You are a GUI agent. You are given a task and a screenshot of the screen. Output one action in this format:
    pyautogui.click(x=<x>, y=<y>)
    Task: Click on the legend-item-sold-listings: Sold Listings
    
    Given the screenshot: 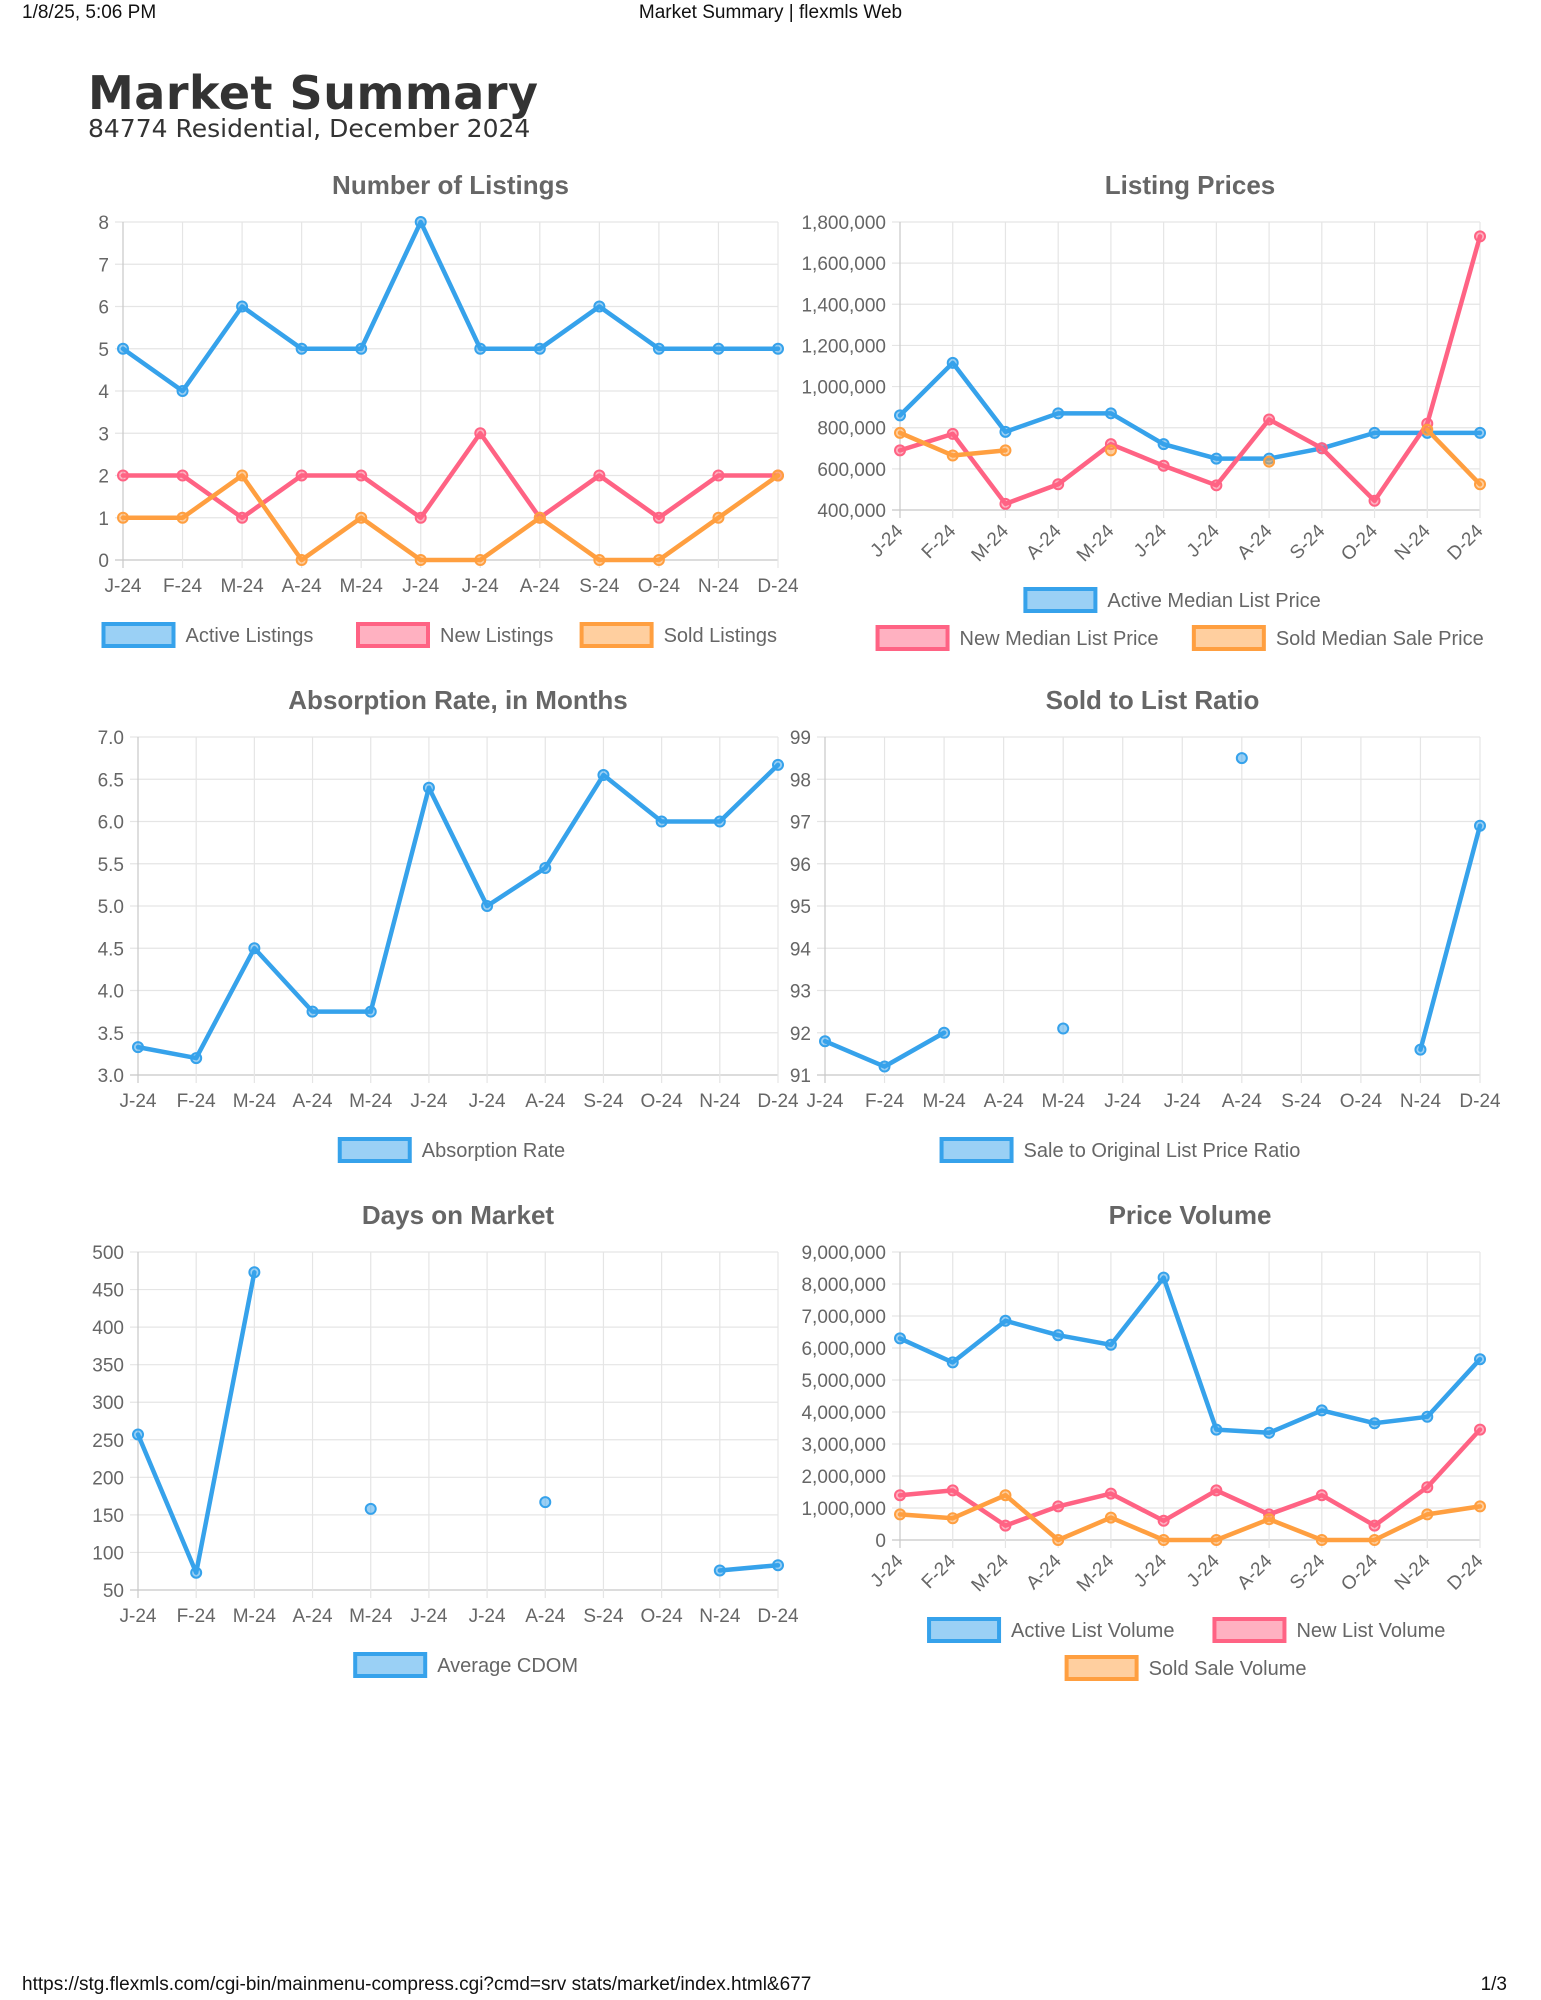 What is the action you would take?
    pyautogui.click(x=678, y=635)
    